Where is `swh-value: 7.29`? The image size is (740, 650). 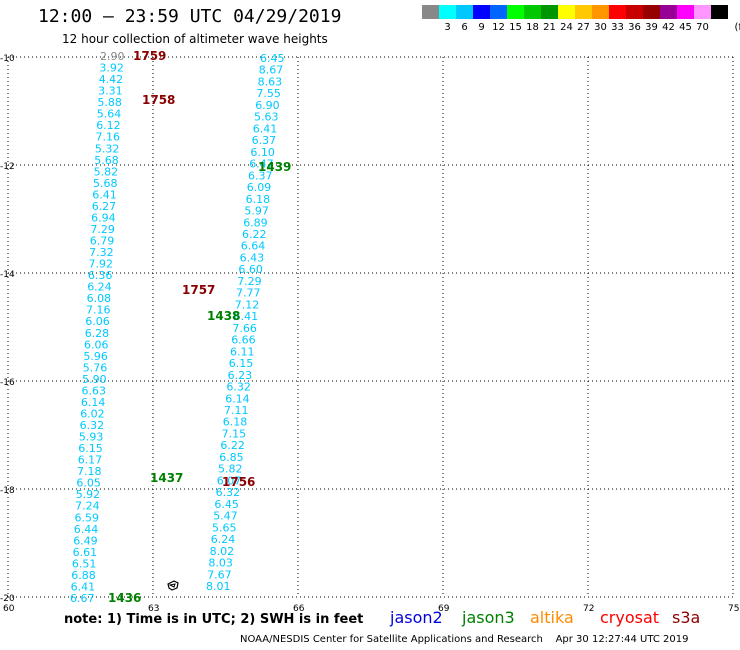
swh-value: 7.29 is located at coordinates (249, 281).